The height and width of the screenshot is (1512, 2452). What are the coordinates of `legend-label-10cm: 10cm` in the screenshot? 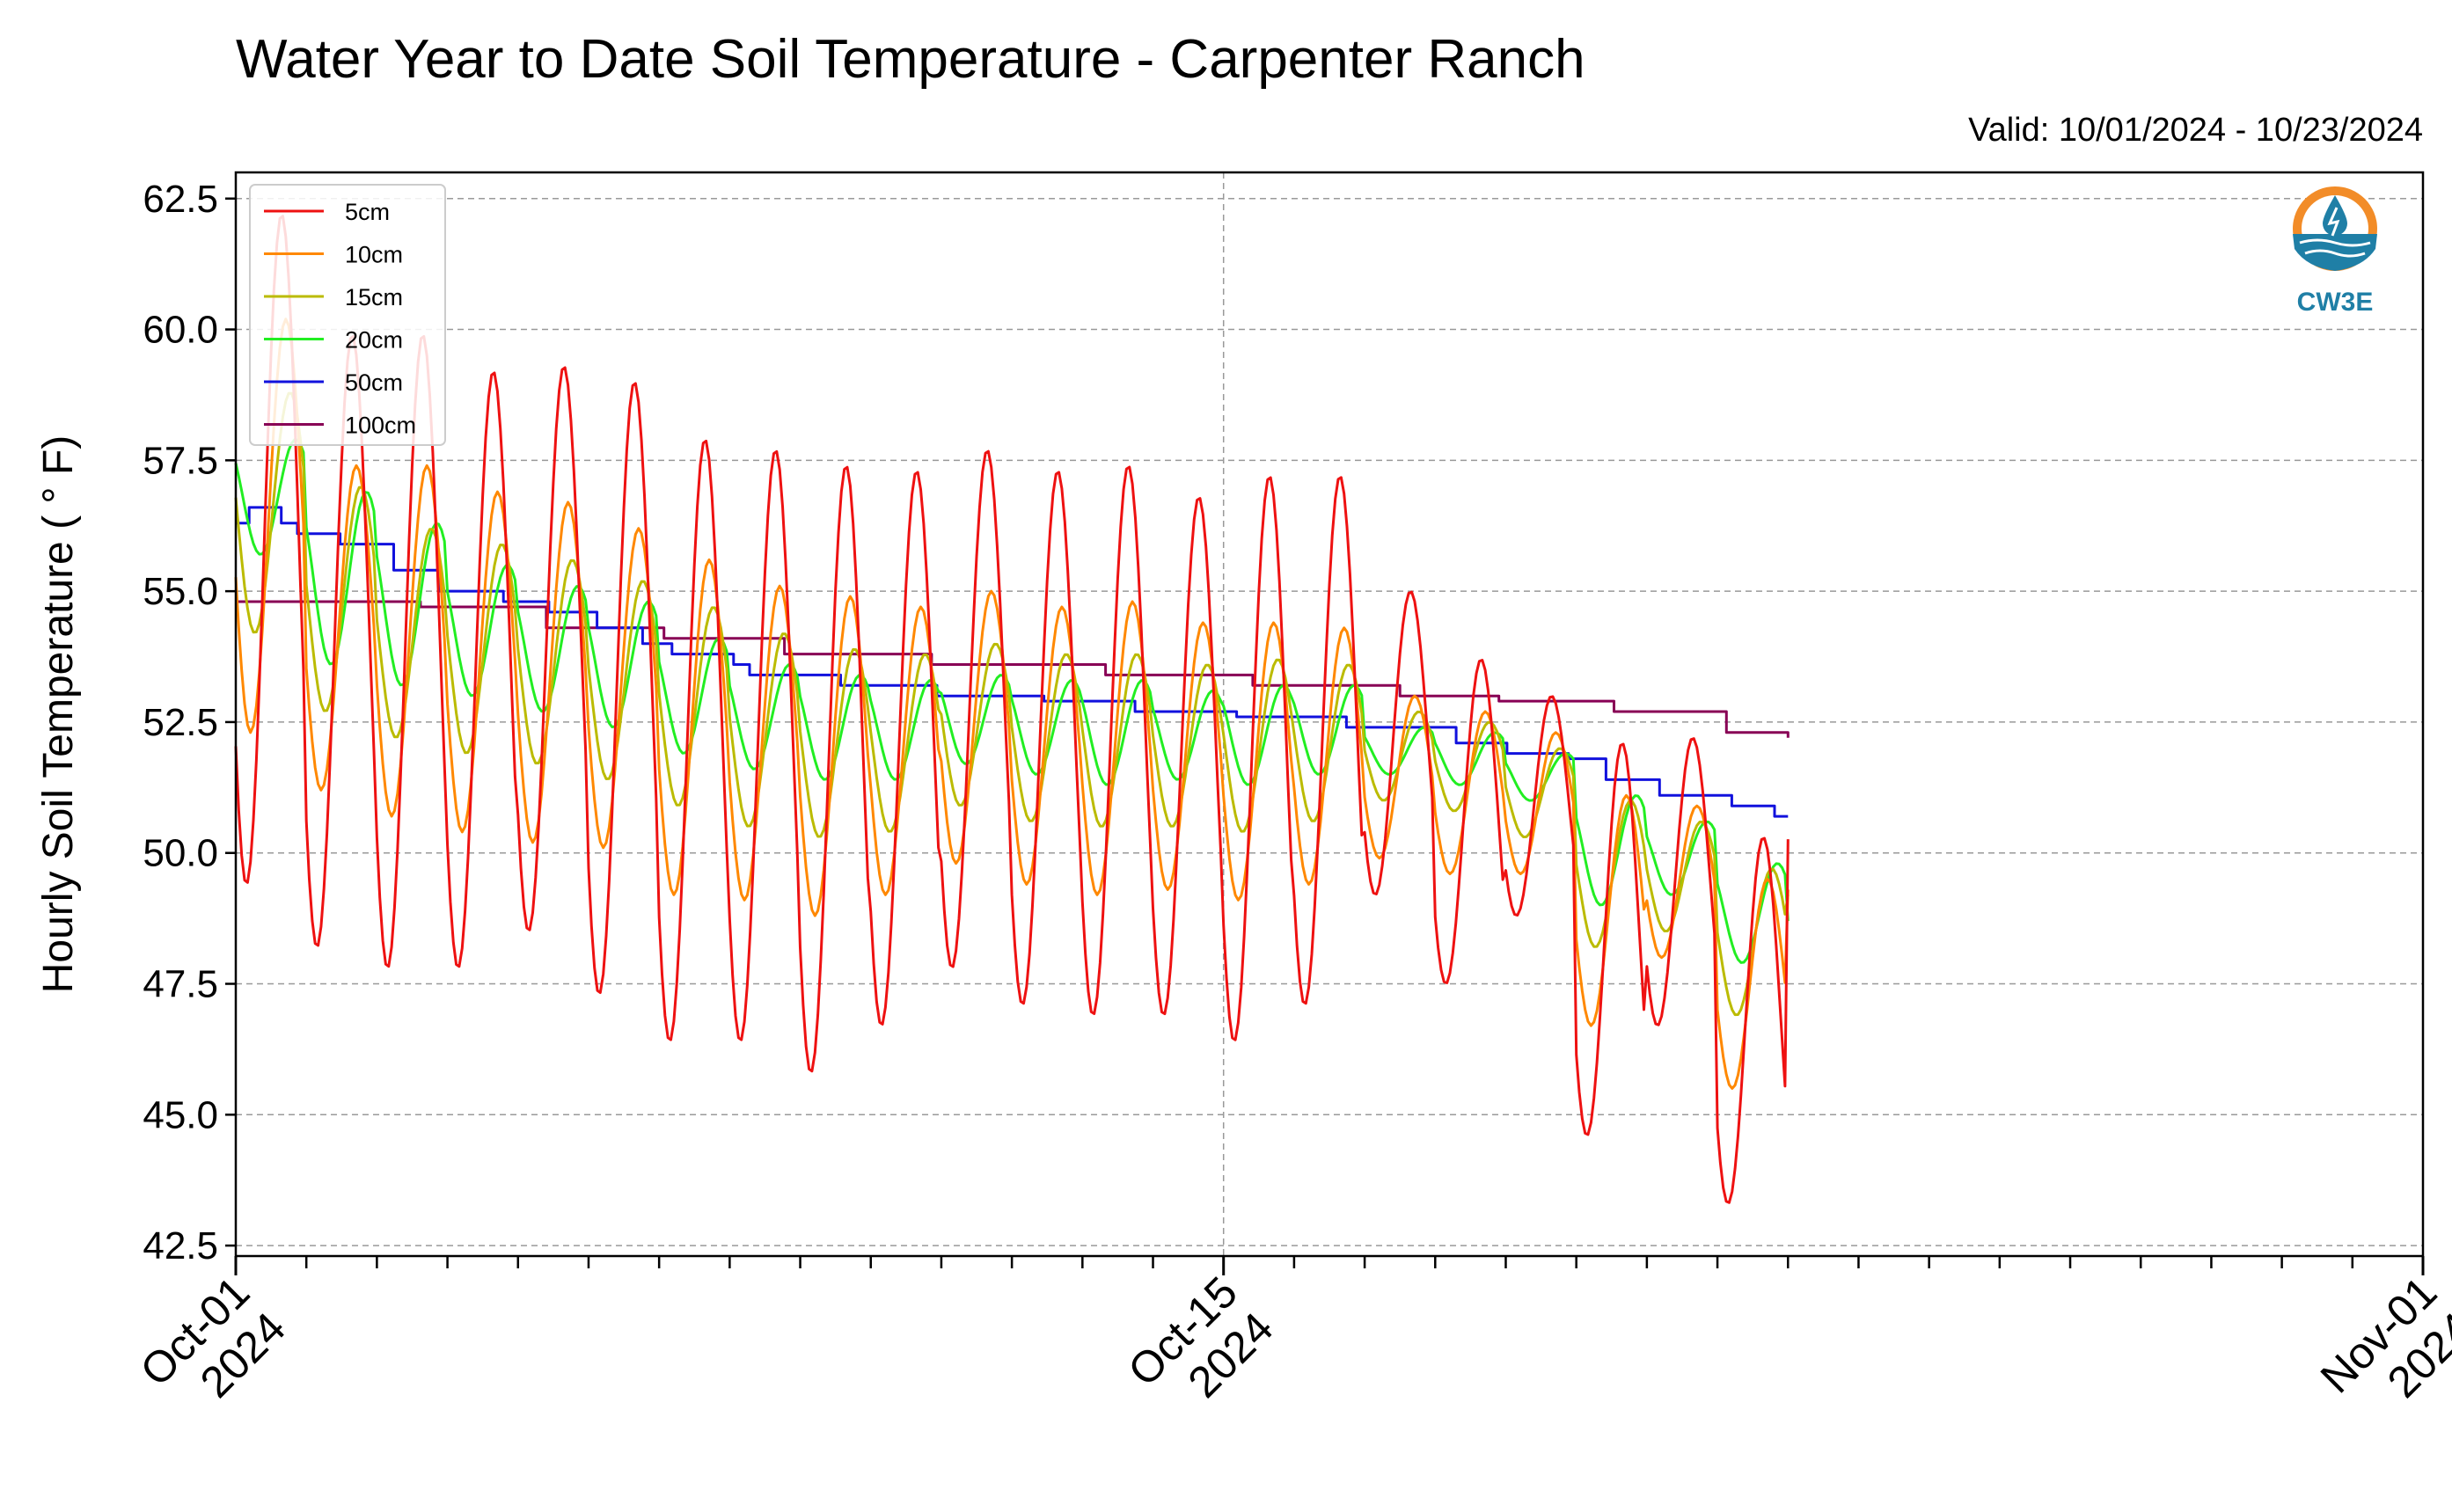 It's located at (374, 255).